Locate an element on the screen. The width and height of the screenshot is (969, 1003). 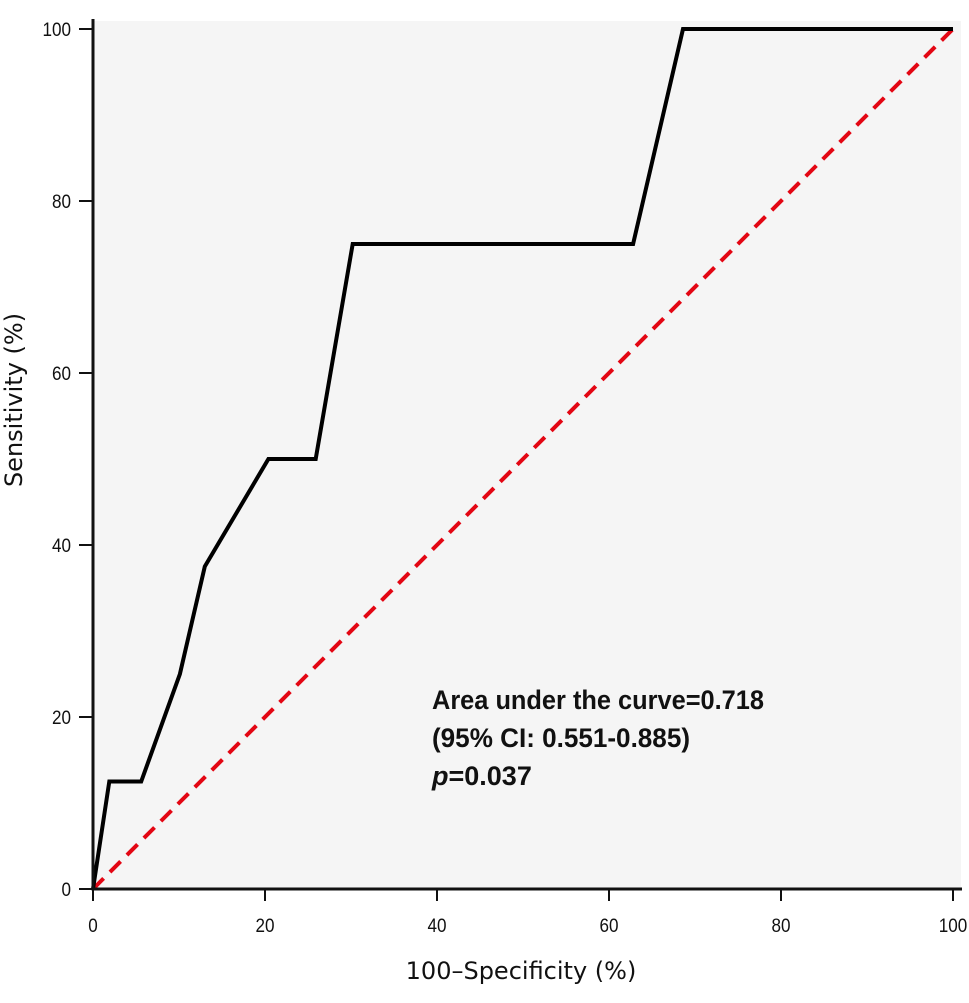
x-tick-label: 80 is located at coordinates (781, 926).